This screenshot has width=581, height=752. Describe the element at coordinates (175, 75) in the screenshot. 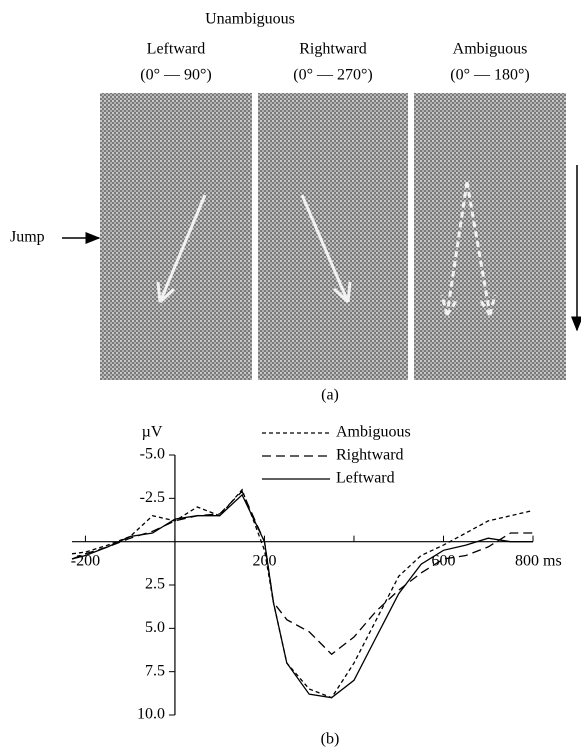

I see `panel-range: (0° — 90°)` at that location.